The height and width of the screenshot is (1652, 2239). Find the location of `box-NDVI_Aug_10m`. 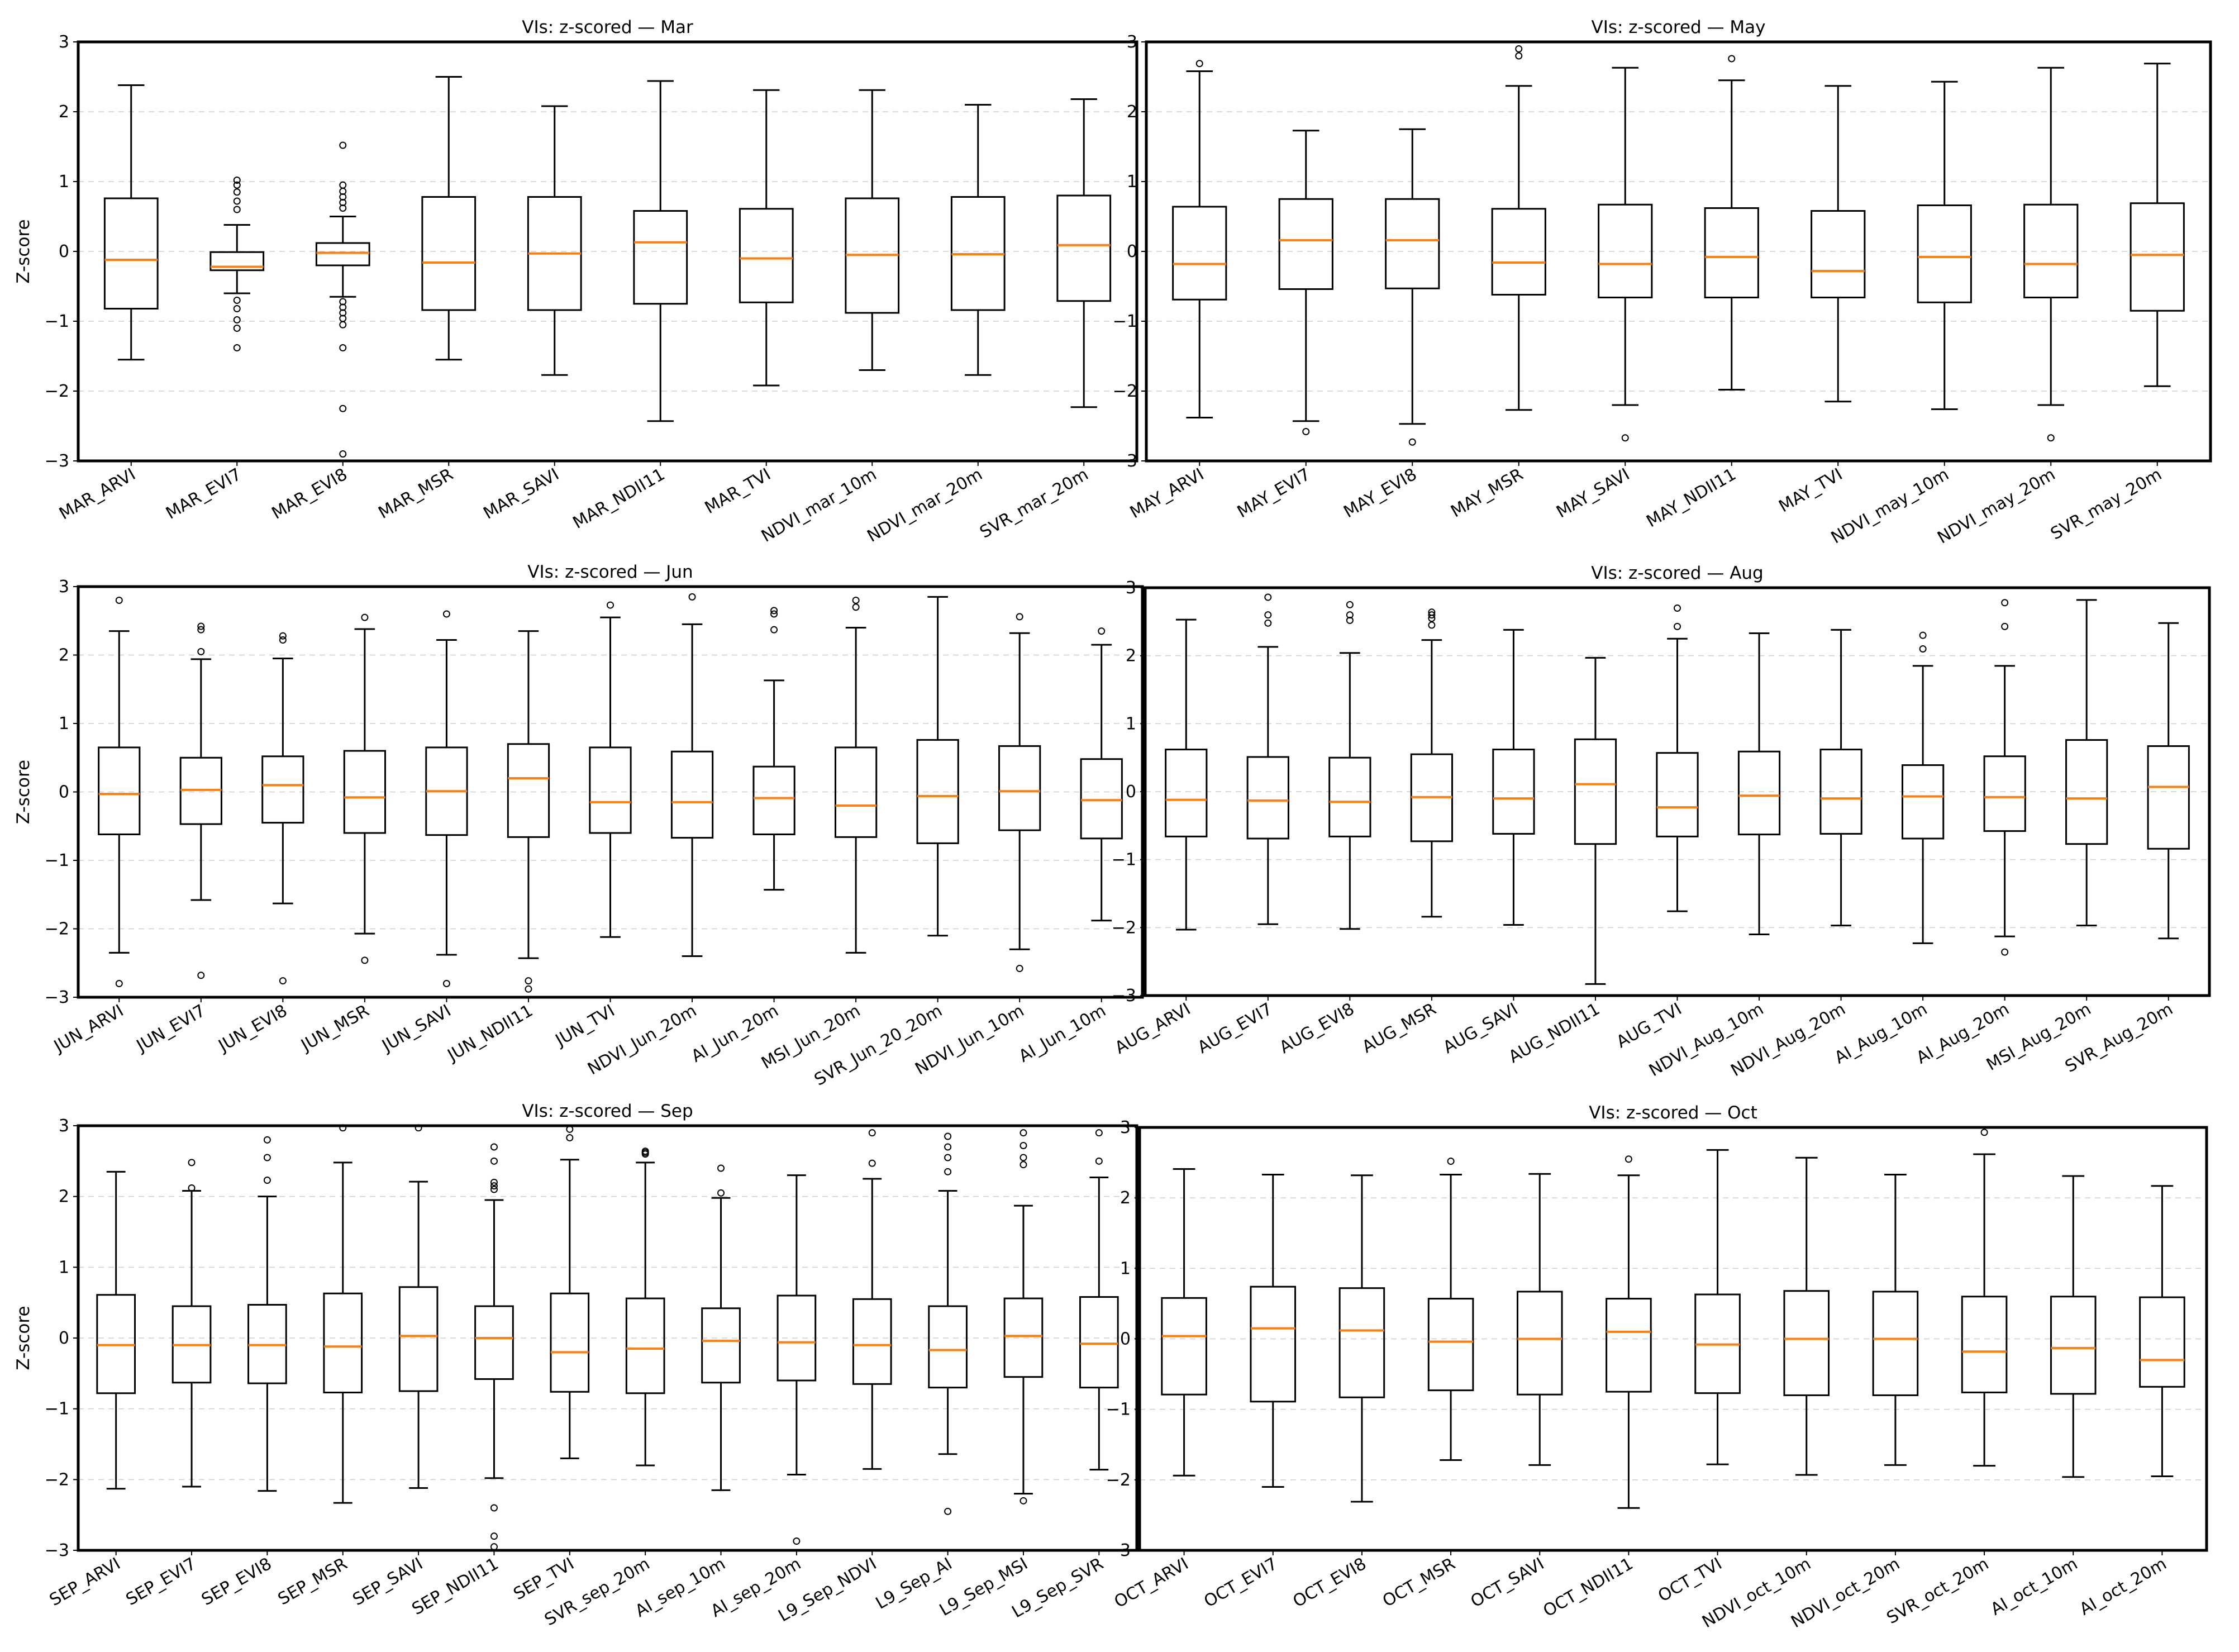

box-NDVI_Aug_10m is located at coordinates (1759, 783).